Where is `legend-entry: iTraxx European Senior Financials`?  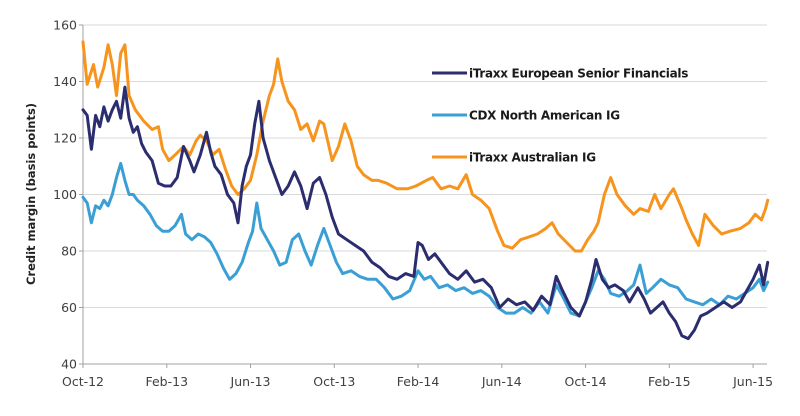 legend-entry: iTraxx European Senior Financials is located at coordinates (560, 74).